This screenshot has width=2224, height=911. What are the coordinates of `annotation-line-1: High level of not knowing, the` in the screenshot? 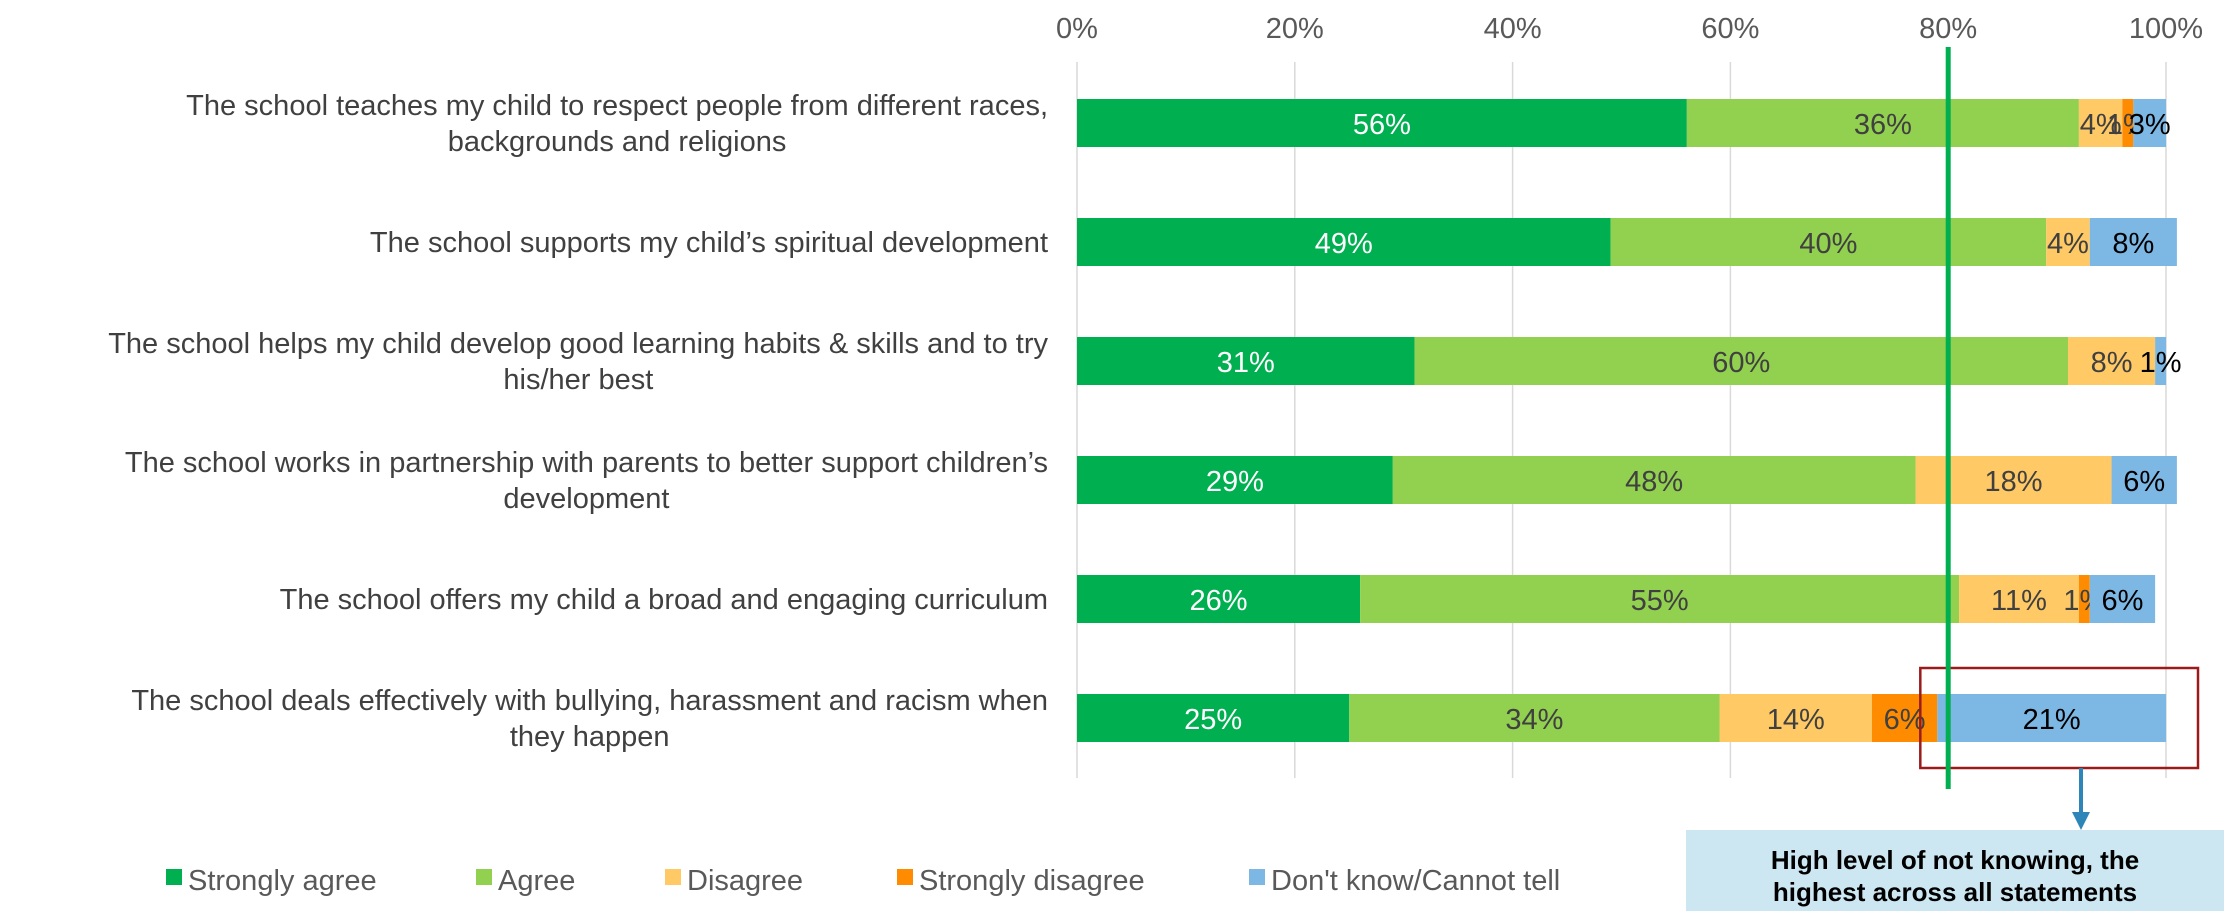 It's located at (1955, 860).